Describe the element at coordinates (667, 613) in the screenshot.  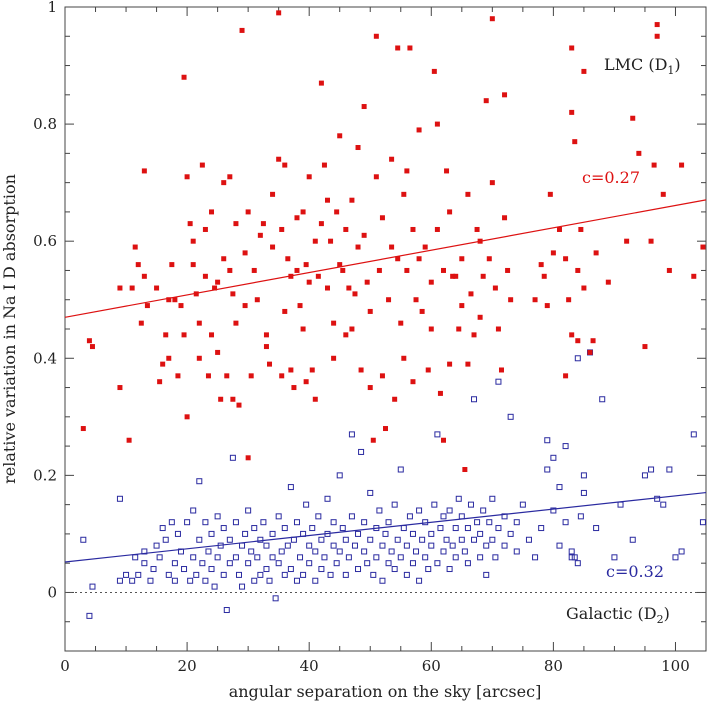
I see `galactic-legend-close: )` at that location.